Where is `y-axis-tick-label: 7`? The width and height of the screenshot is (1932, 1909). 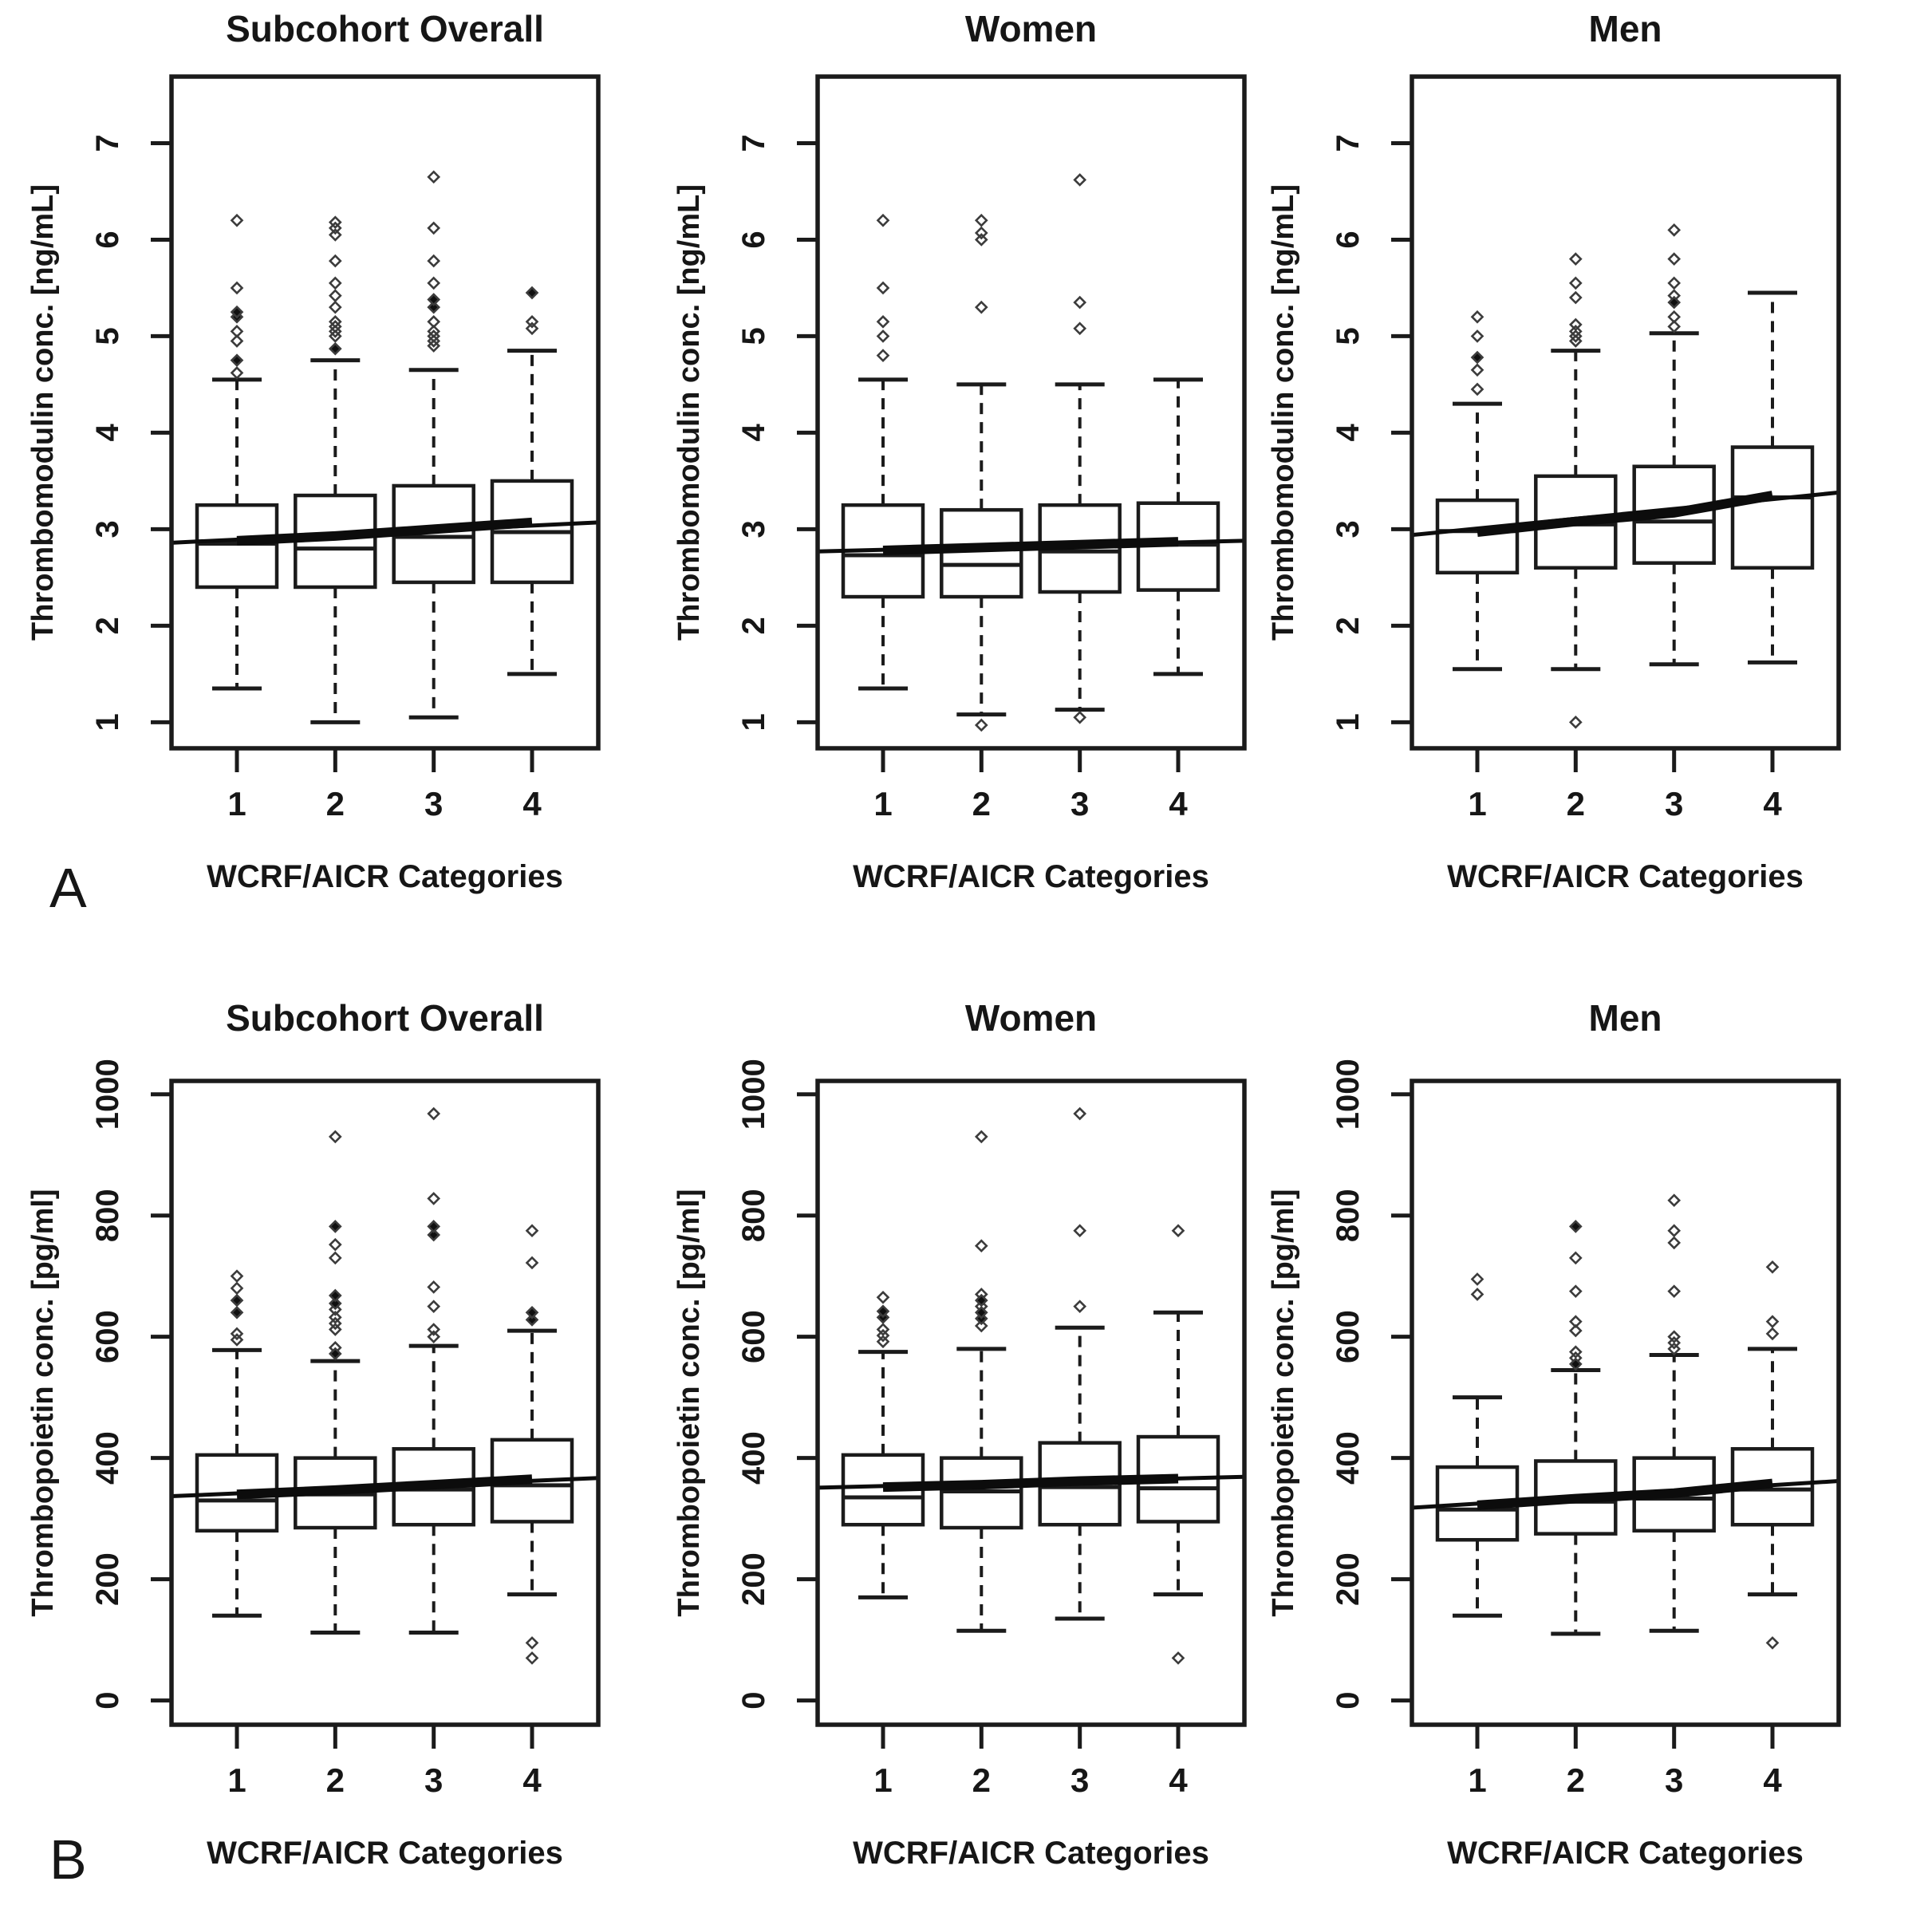
y-axis-tick-label: 7 is located at coordinates (1349, 143).